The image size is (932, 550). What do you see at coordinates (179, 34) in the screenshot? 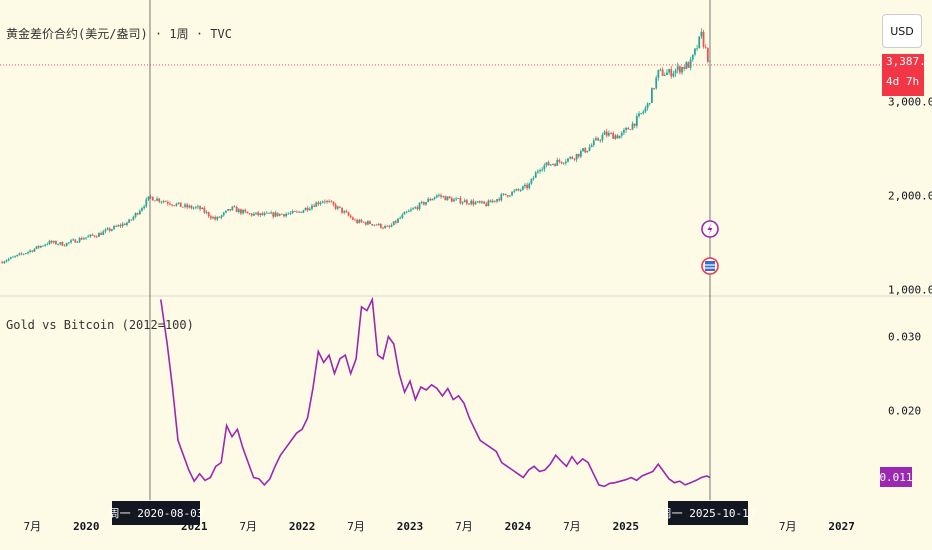
I see `interval-label: 1周` at bounding box center [179, 34].